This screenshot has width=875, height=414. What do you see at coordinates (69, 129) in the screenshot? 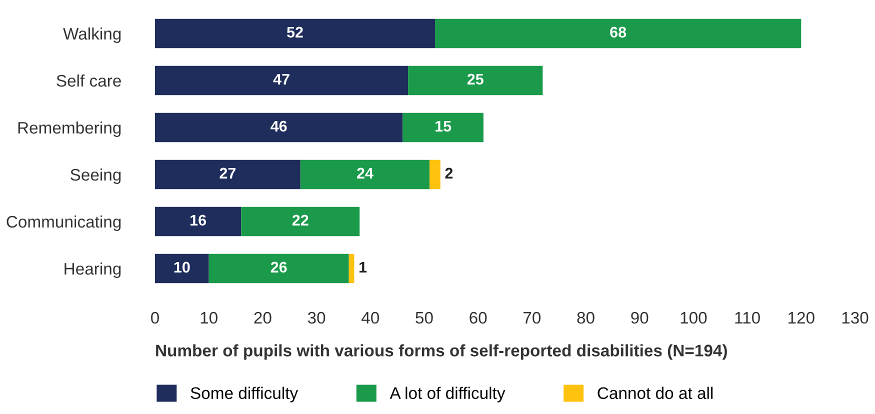
I see `y-tick-label: Remembering` at bounding box center [69, 129].